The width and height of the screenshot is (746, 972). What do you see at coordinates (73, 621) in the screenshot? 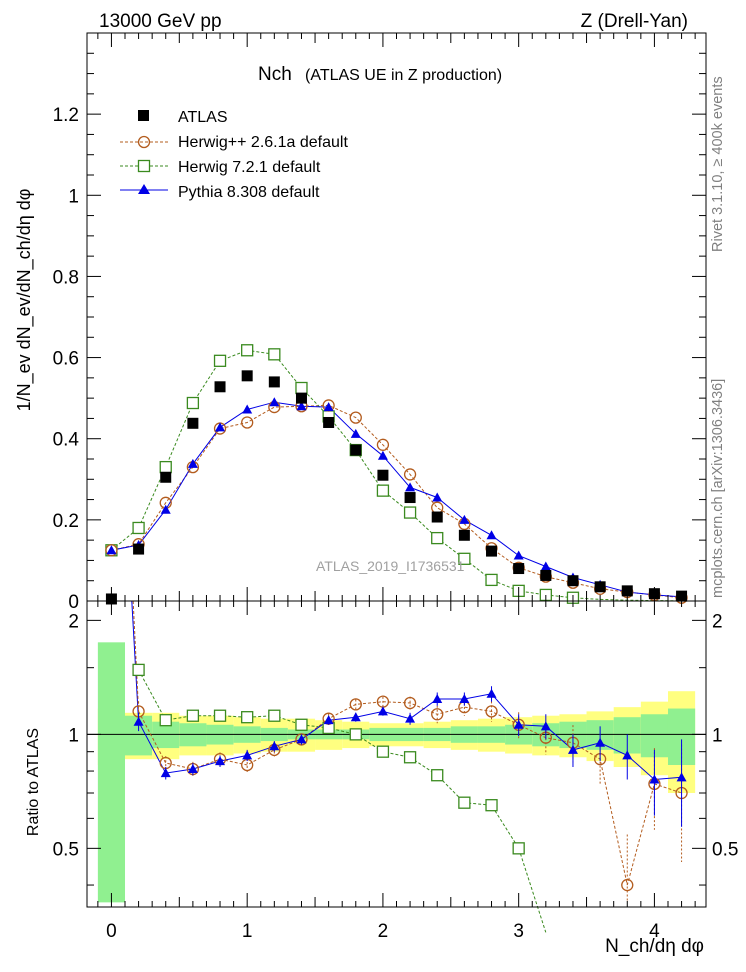
I see `ratio-y-tick-label: 2` at bounding box center [73, 621].